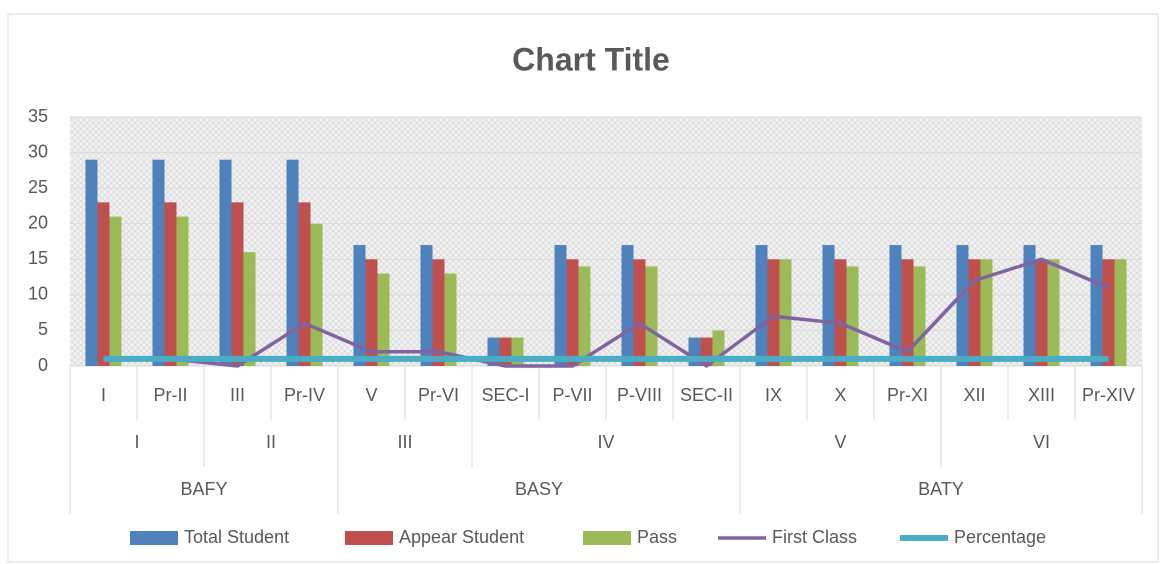 The height and width of the screenshot is (564, 1161). I want to click on y-tick-label: 35, so click(38, 116).